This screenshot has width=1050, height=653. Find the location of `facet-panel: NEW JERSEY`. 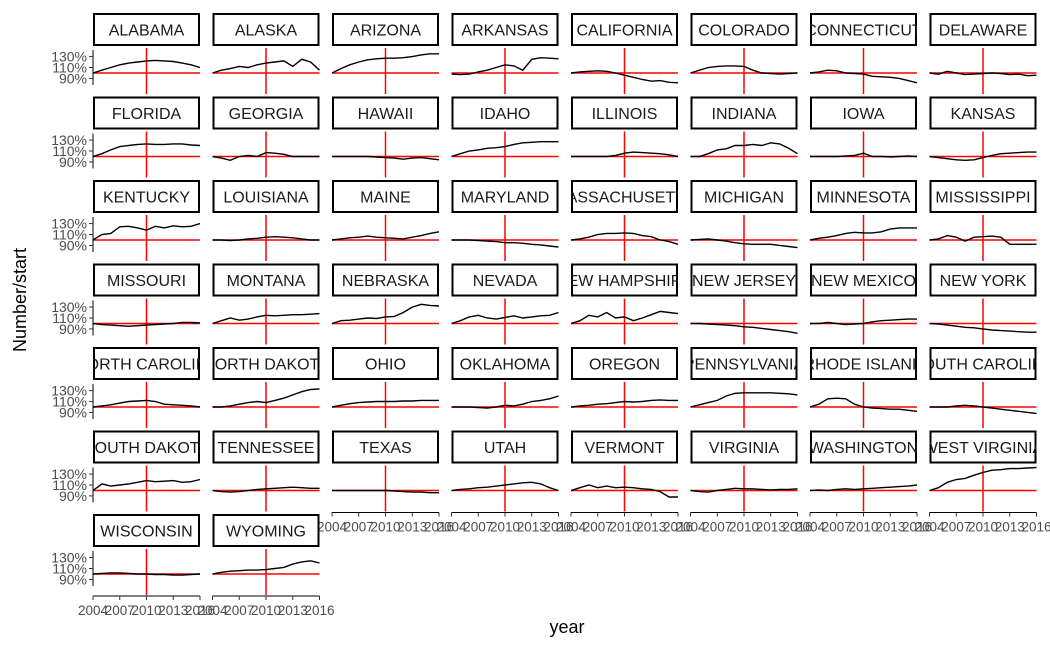

facet-panel: NEW JERSEY is located at coordinates (744, 304).